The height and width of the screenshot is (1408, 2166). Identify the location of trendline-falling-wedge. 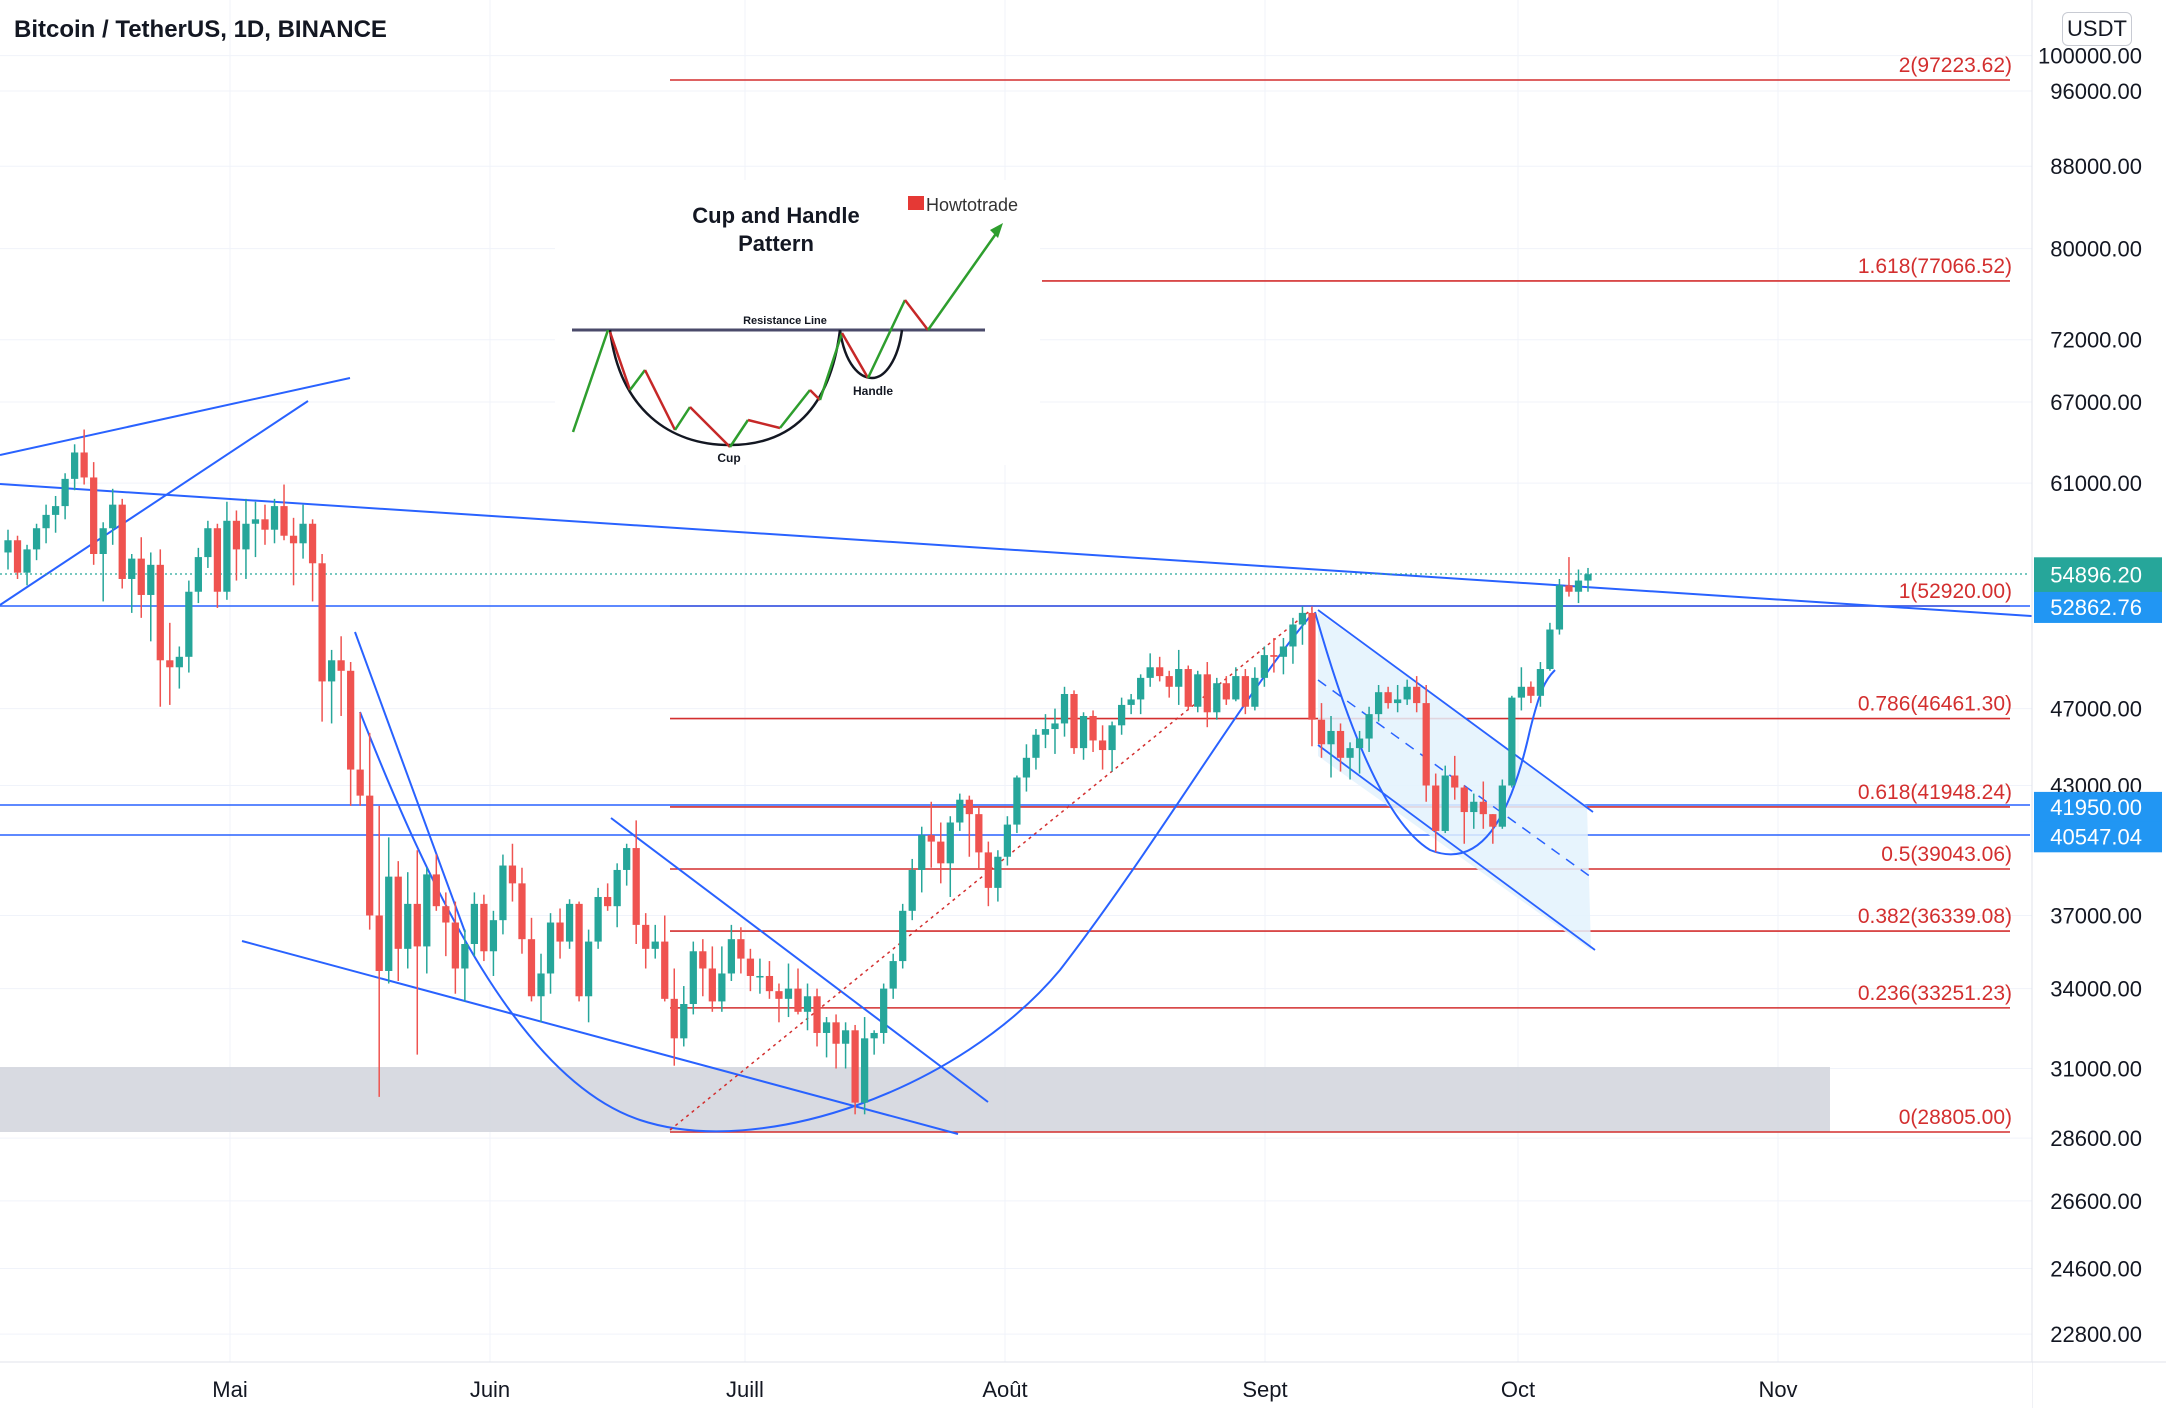
(799, 960).